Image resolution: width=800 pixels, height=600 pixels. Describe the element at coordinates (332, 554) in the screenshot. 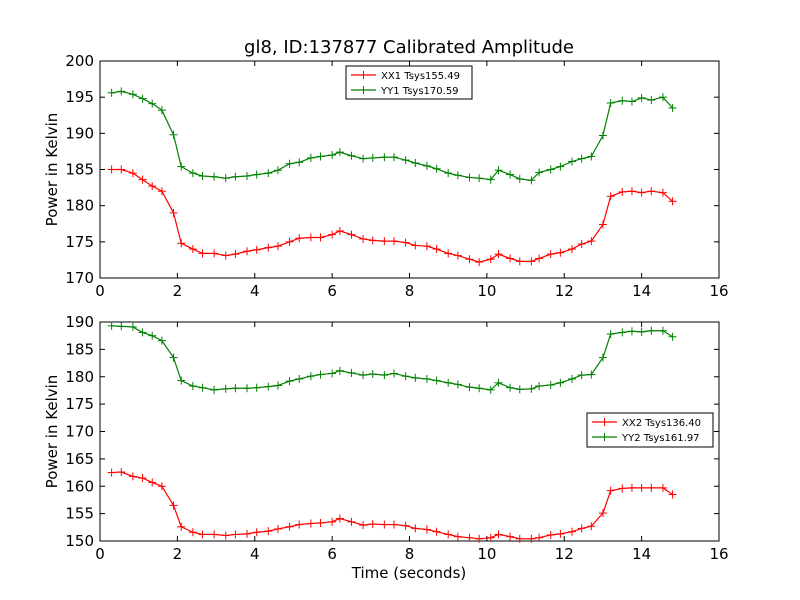

I see `x-tick-label: 6` at that location.